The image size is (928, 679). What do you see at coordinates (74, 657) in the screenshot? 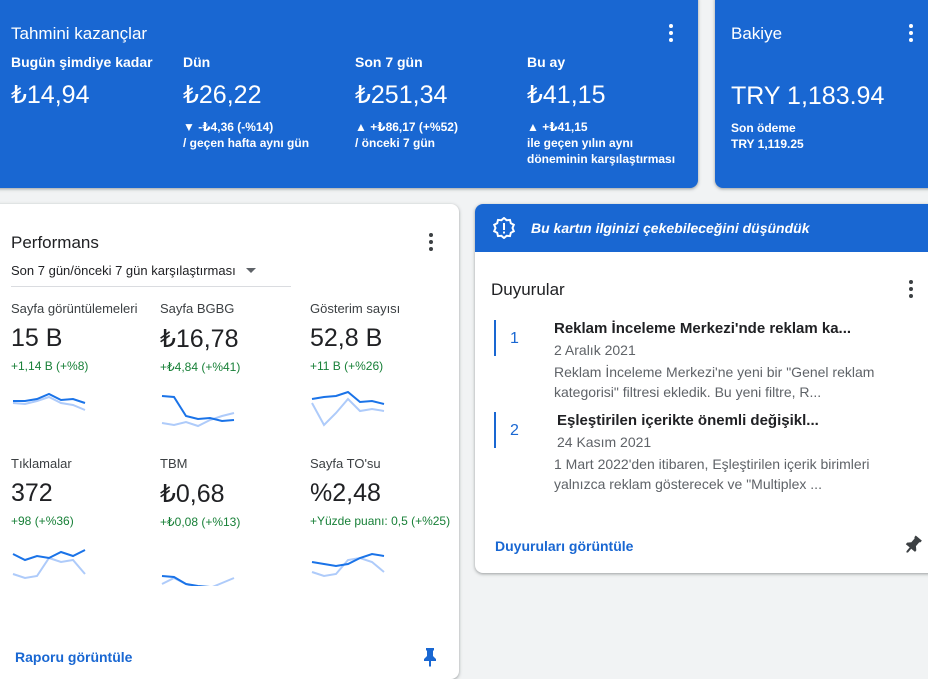
I see `view-report-link: Raporu görüntüle` at bounding box center [74, 657].